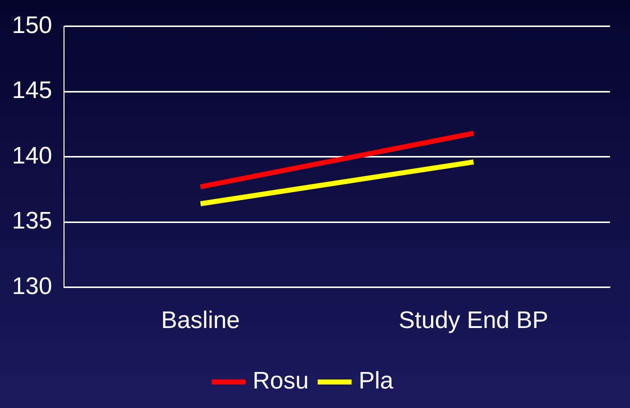 This screenshot has width=630, height=408. I want to click on legend-label: Pla, so click(376, 381).